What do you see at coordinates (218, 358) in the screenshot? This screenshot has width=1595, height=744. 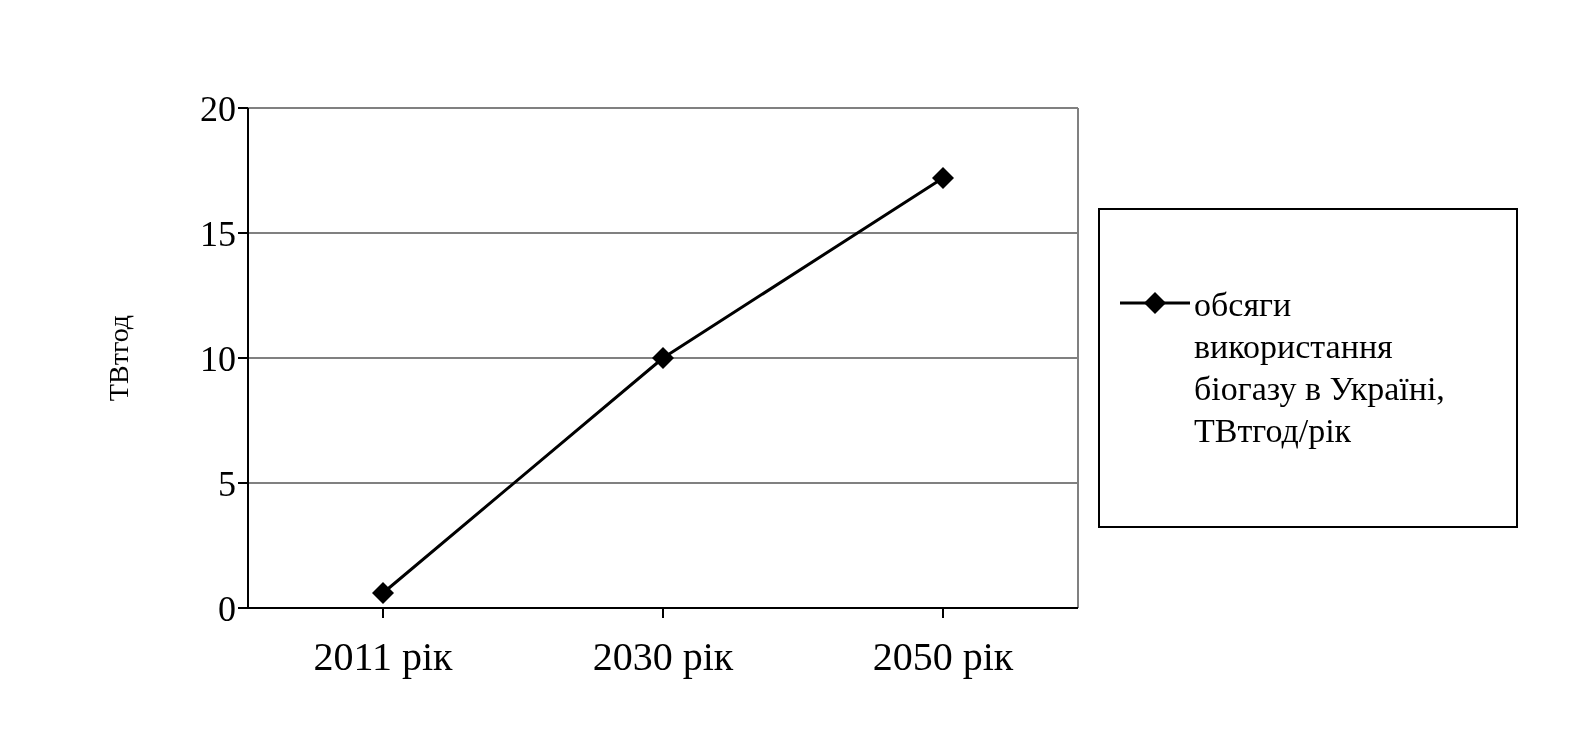 I see `y-tick-label: 10` at bounding box center [218, 358].